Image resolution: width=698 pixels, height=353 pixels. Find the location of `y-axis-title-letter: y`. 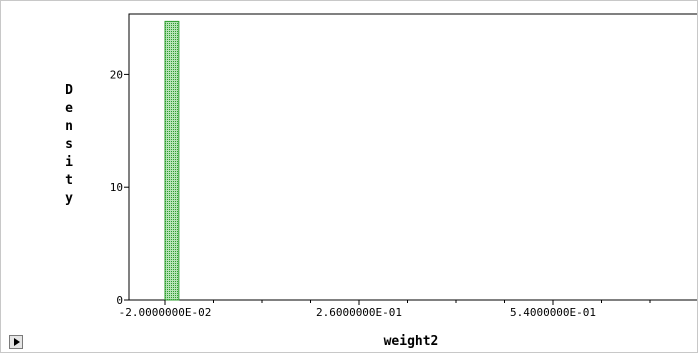

y-axis-title-letter: y is located at coordinates (69, 198).